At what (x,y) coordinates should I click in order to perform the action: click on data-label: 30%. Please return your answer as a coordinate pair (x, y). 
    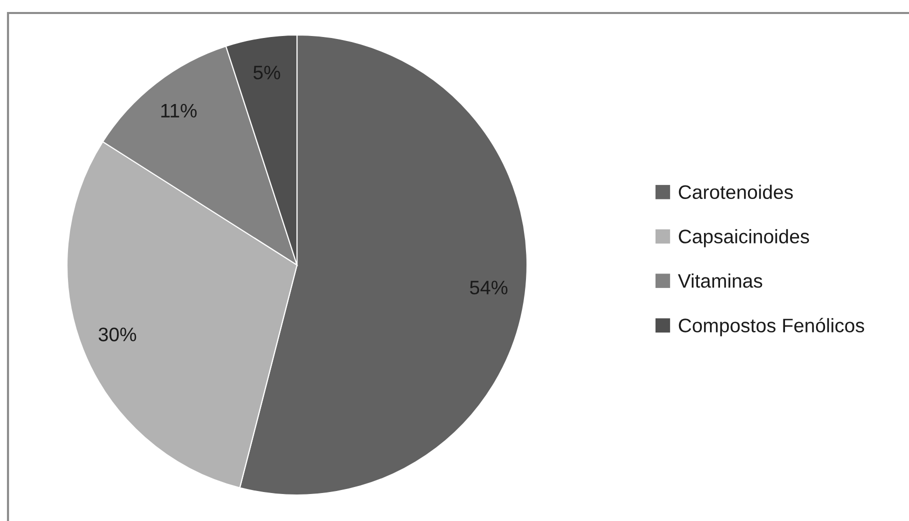
    Looking at the image, I should click on (117, 335).